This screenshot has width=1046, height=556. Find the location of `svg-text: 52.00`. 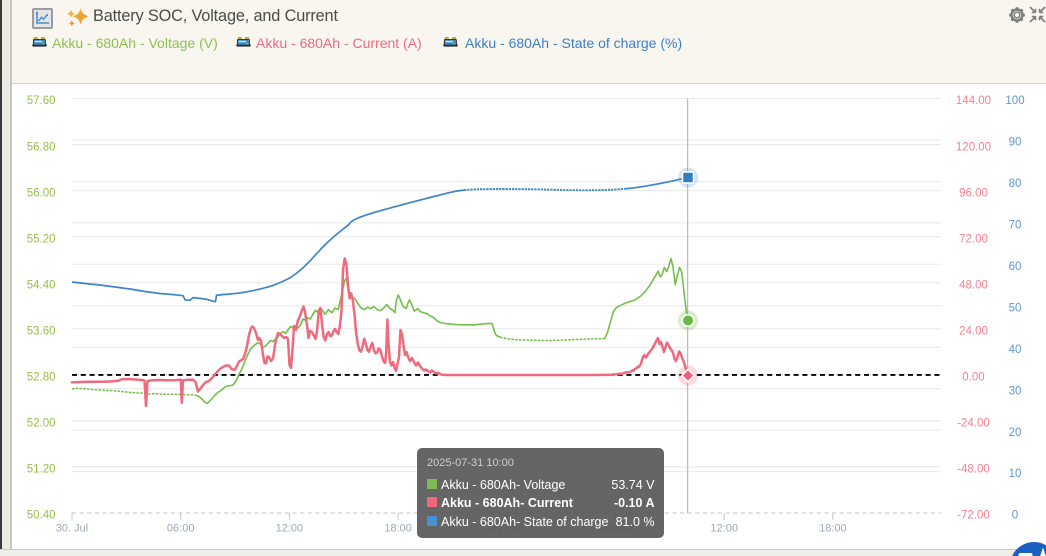

svg-text: 52.00 is located at coordinates (41, 424).